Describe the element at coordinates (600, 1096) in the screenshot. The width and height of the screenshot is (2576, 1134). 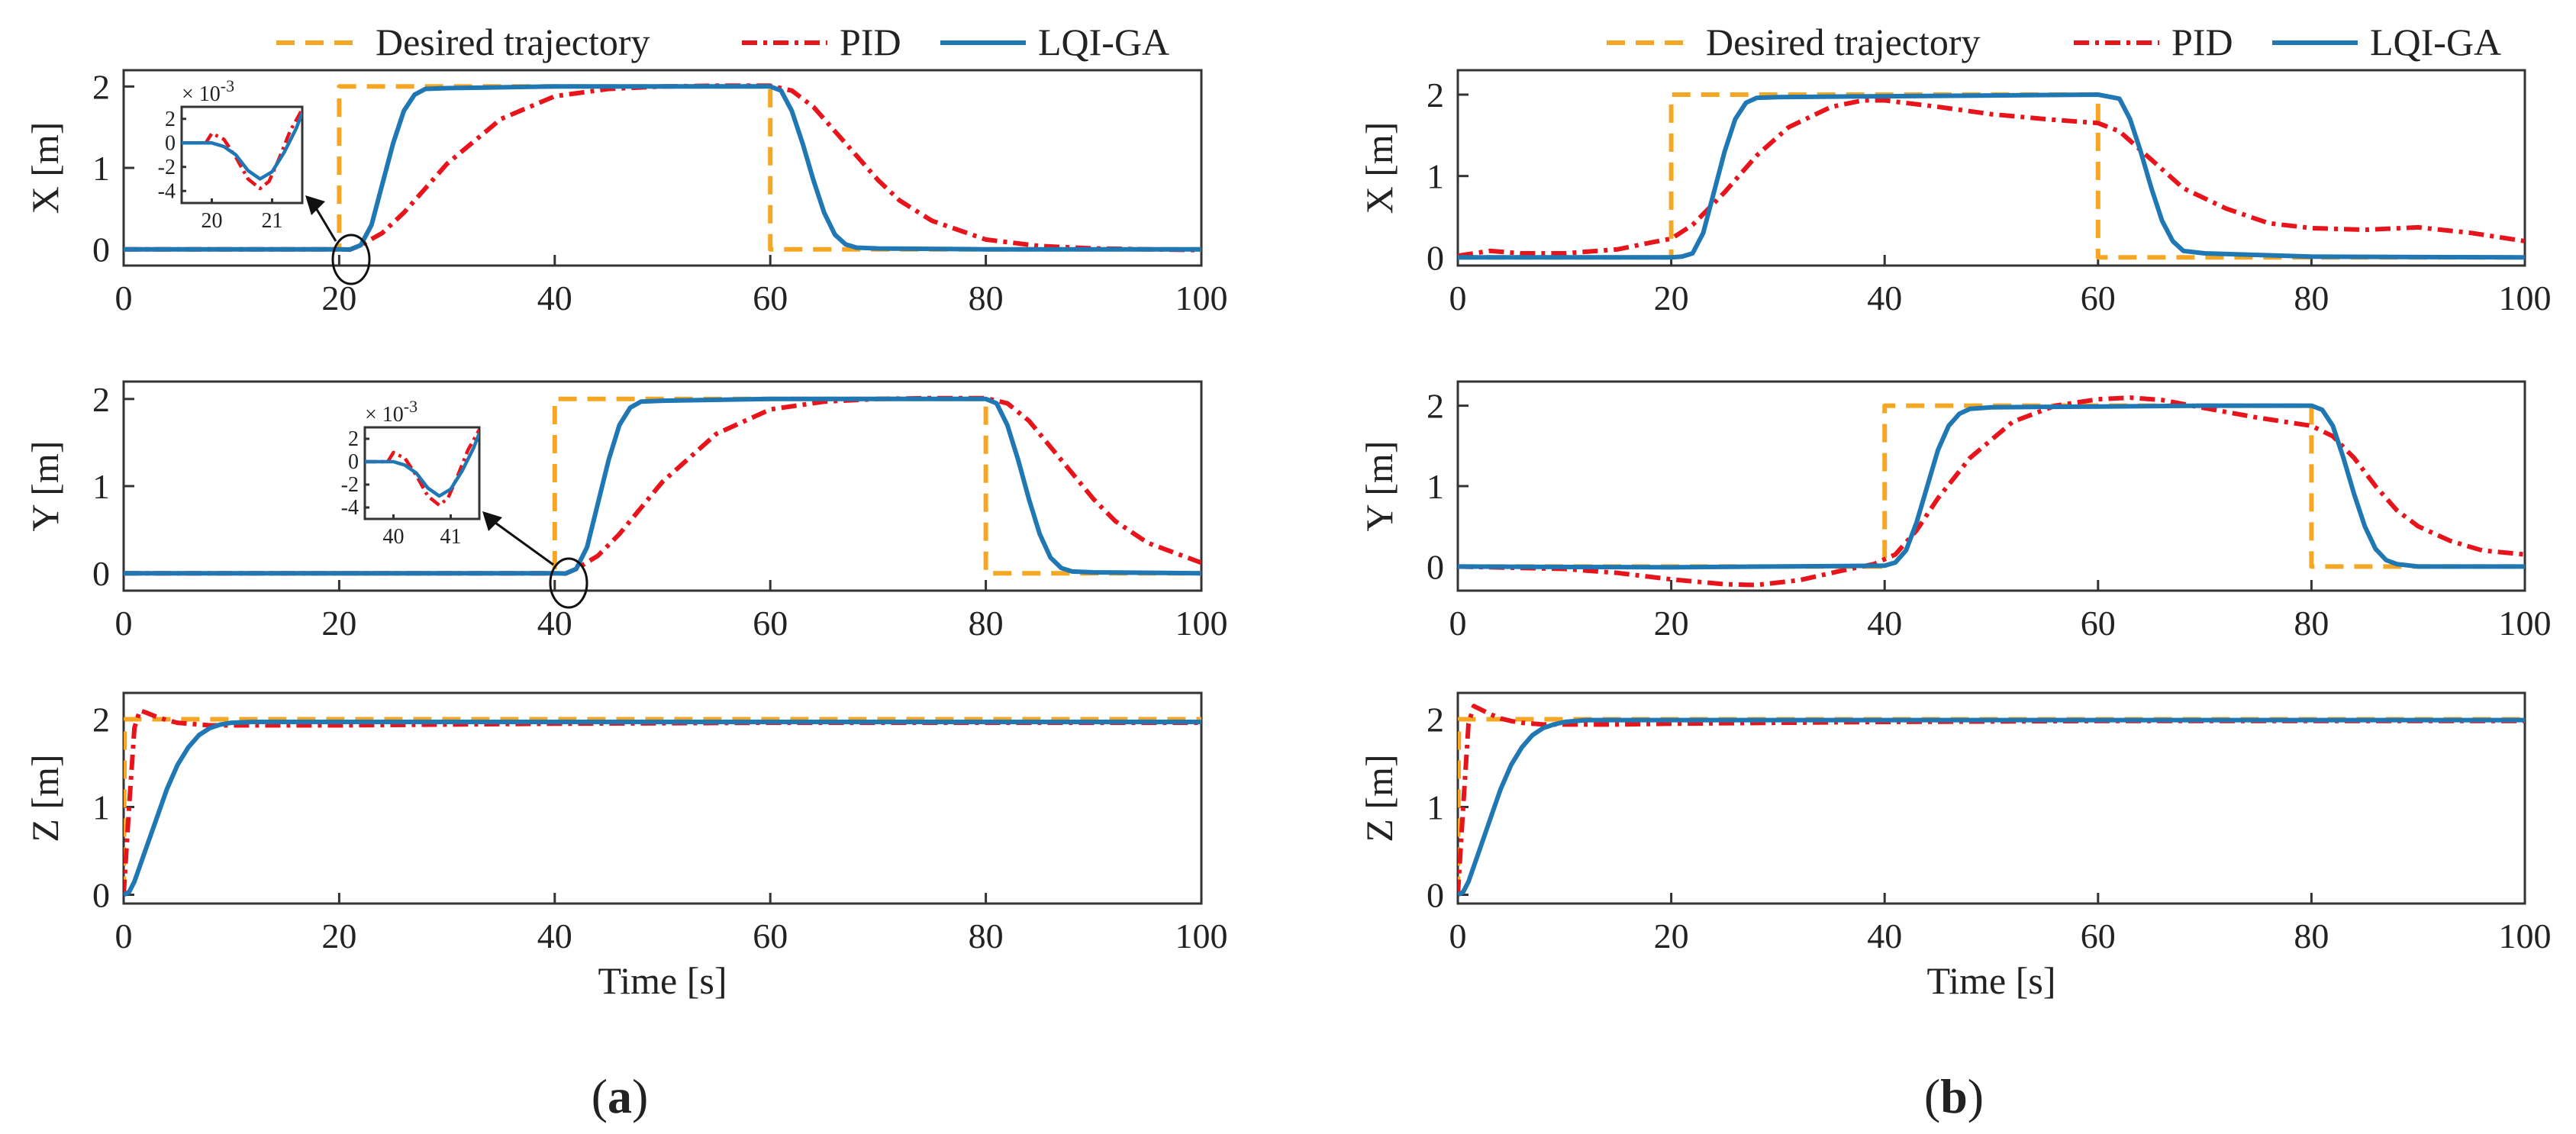
I see `panel-label-a-open: (` at that location.